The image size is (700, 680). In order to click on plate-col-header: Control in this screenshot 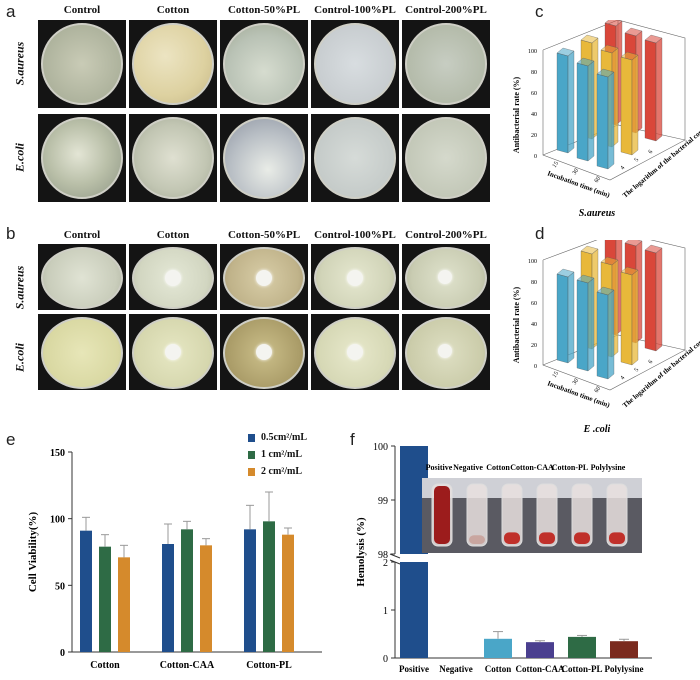, I will do `click(82, 10)`.